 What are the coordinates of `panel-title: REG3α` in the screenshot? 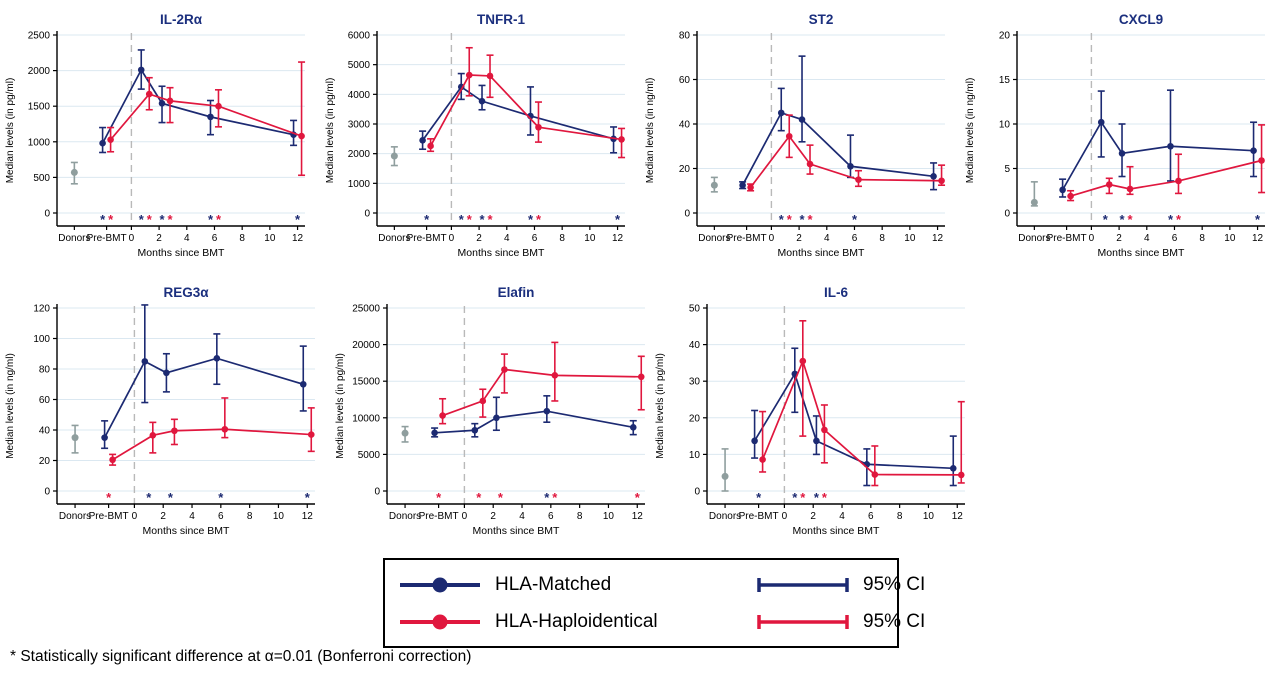 It's located at (186, 292).